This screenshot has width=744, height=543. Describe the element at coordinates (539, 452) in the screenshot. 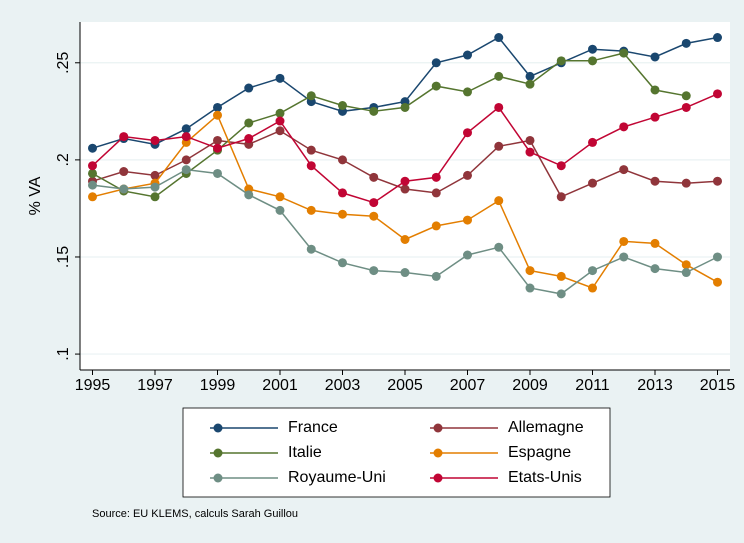

I see `legend-label: Espagne` at that location.